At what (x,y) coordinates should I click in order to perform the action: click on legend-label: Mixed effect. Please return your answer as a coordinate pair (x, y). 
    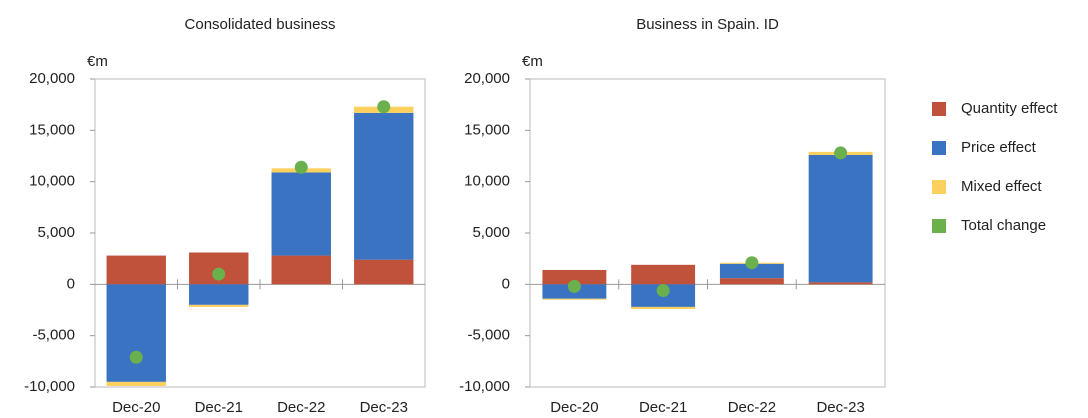
    Looking at the image, I should click on (1001, 186).